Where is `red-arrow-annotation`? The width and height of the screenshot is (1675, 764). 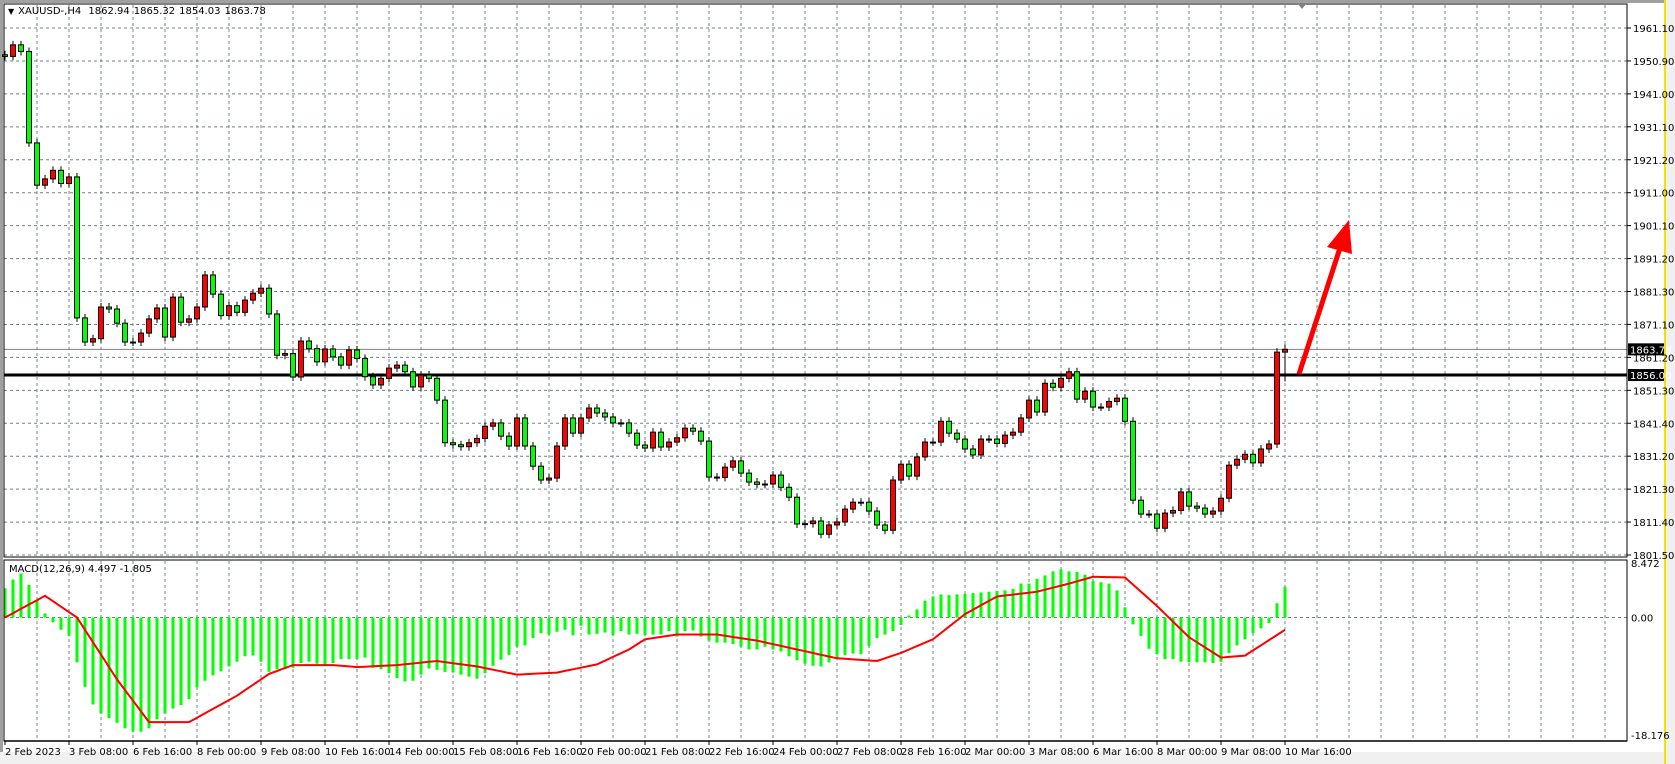
red-arrow-annotation is located at coordinates (1324, 297).